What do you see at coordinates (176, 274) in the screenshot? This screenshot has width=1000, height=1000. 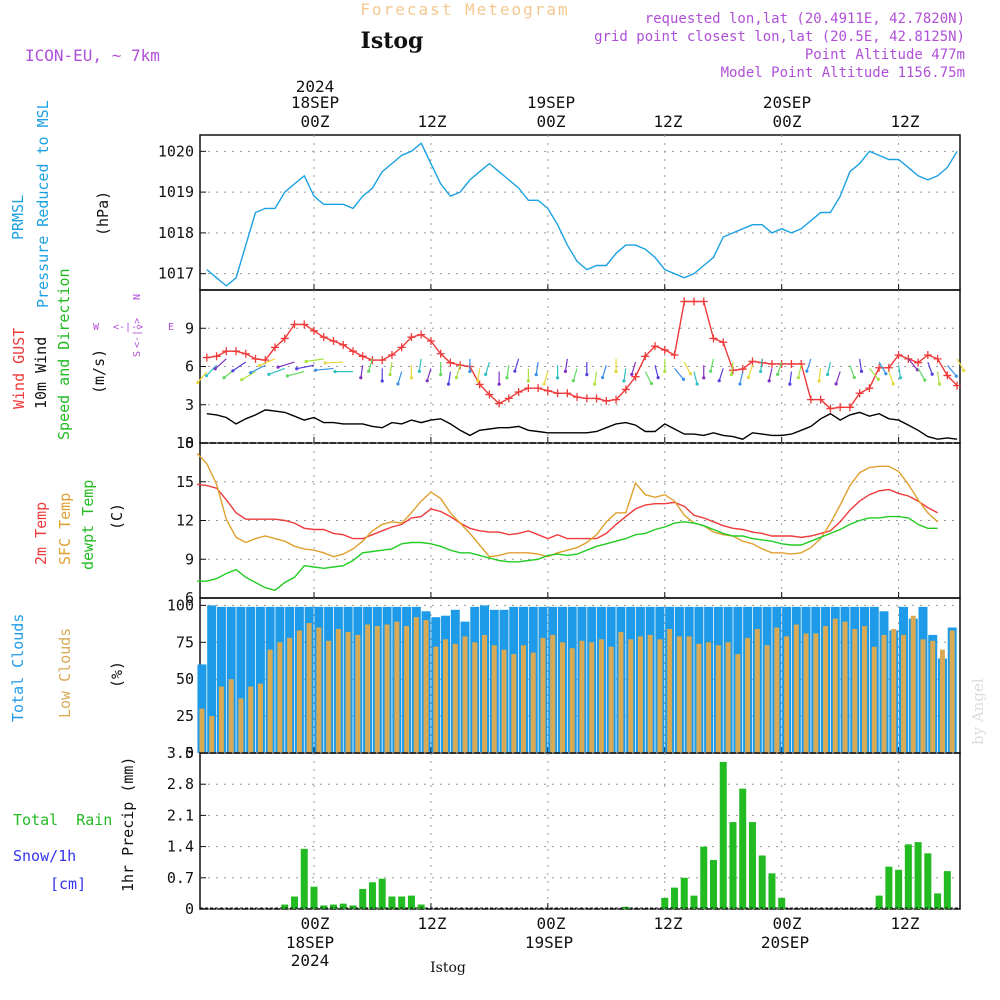 I see `pressure-ytick-label-0: 1017` at bounding box center [176, 274].